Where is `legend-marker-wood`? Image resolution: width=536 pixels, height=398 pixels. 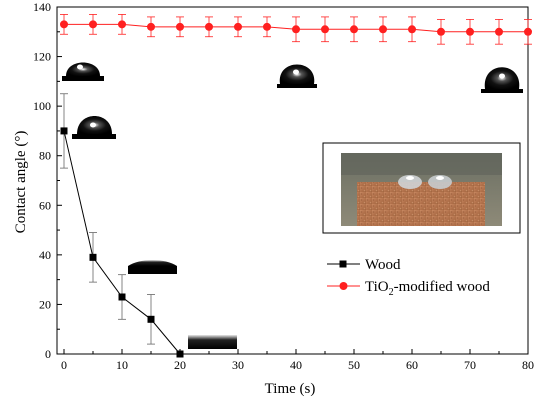 legend-marker-wood is located at coordinates (343, 264).